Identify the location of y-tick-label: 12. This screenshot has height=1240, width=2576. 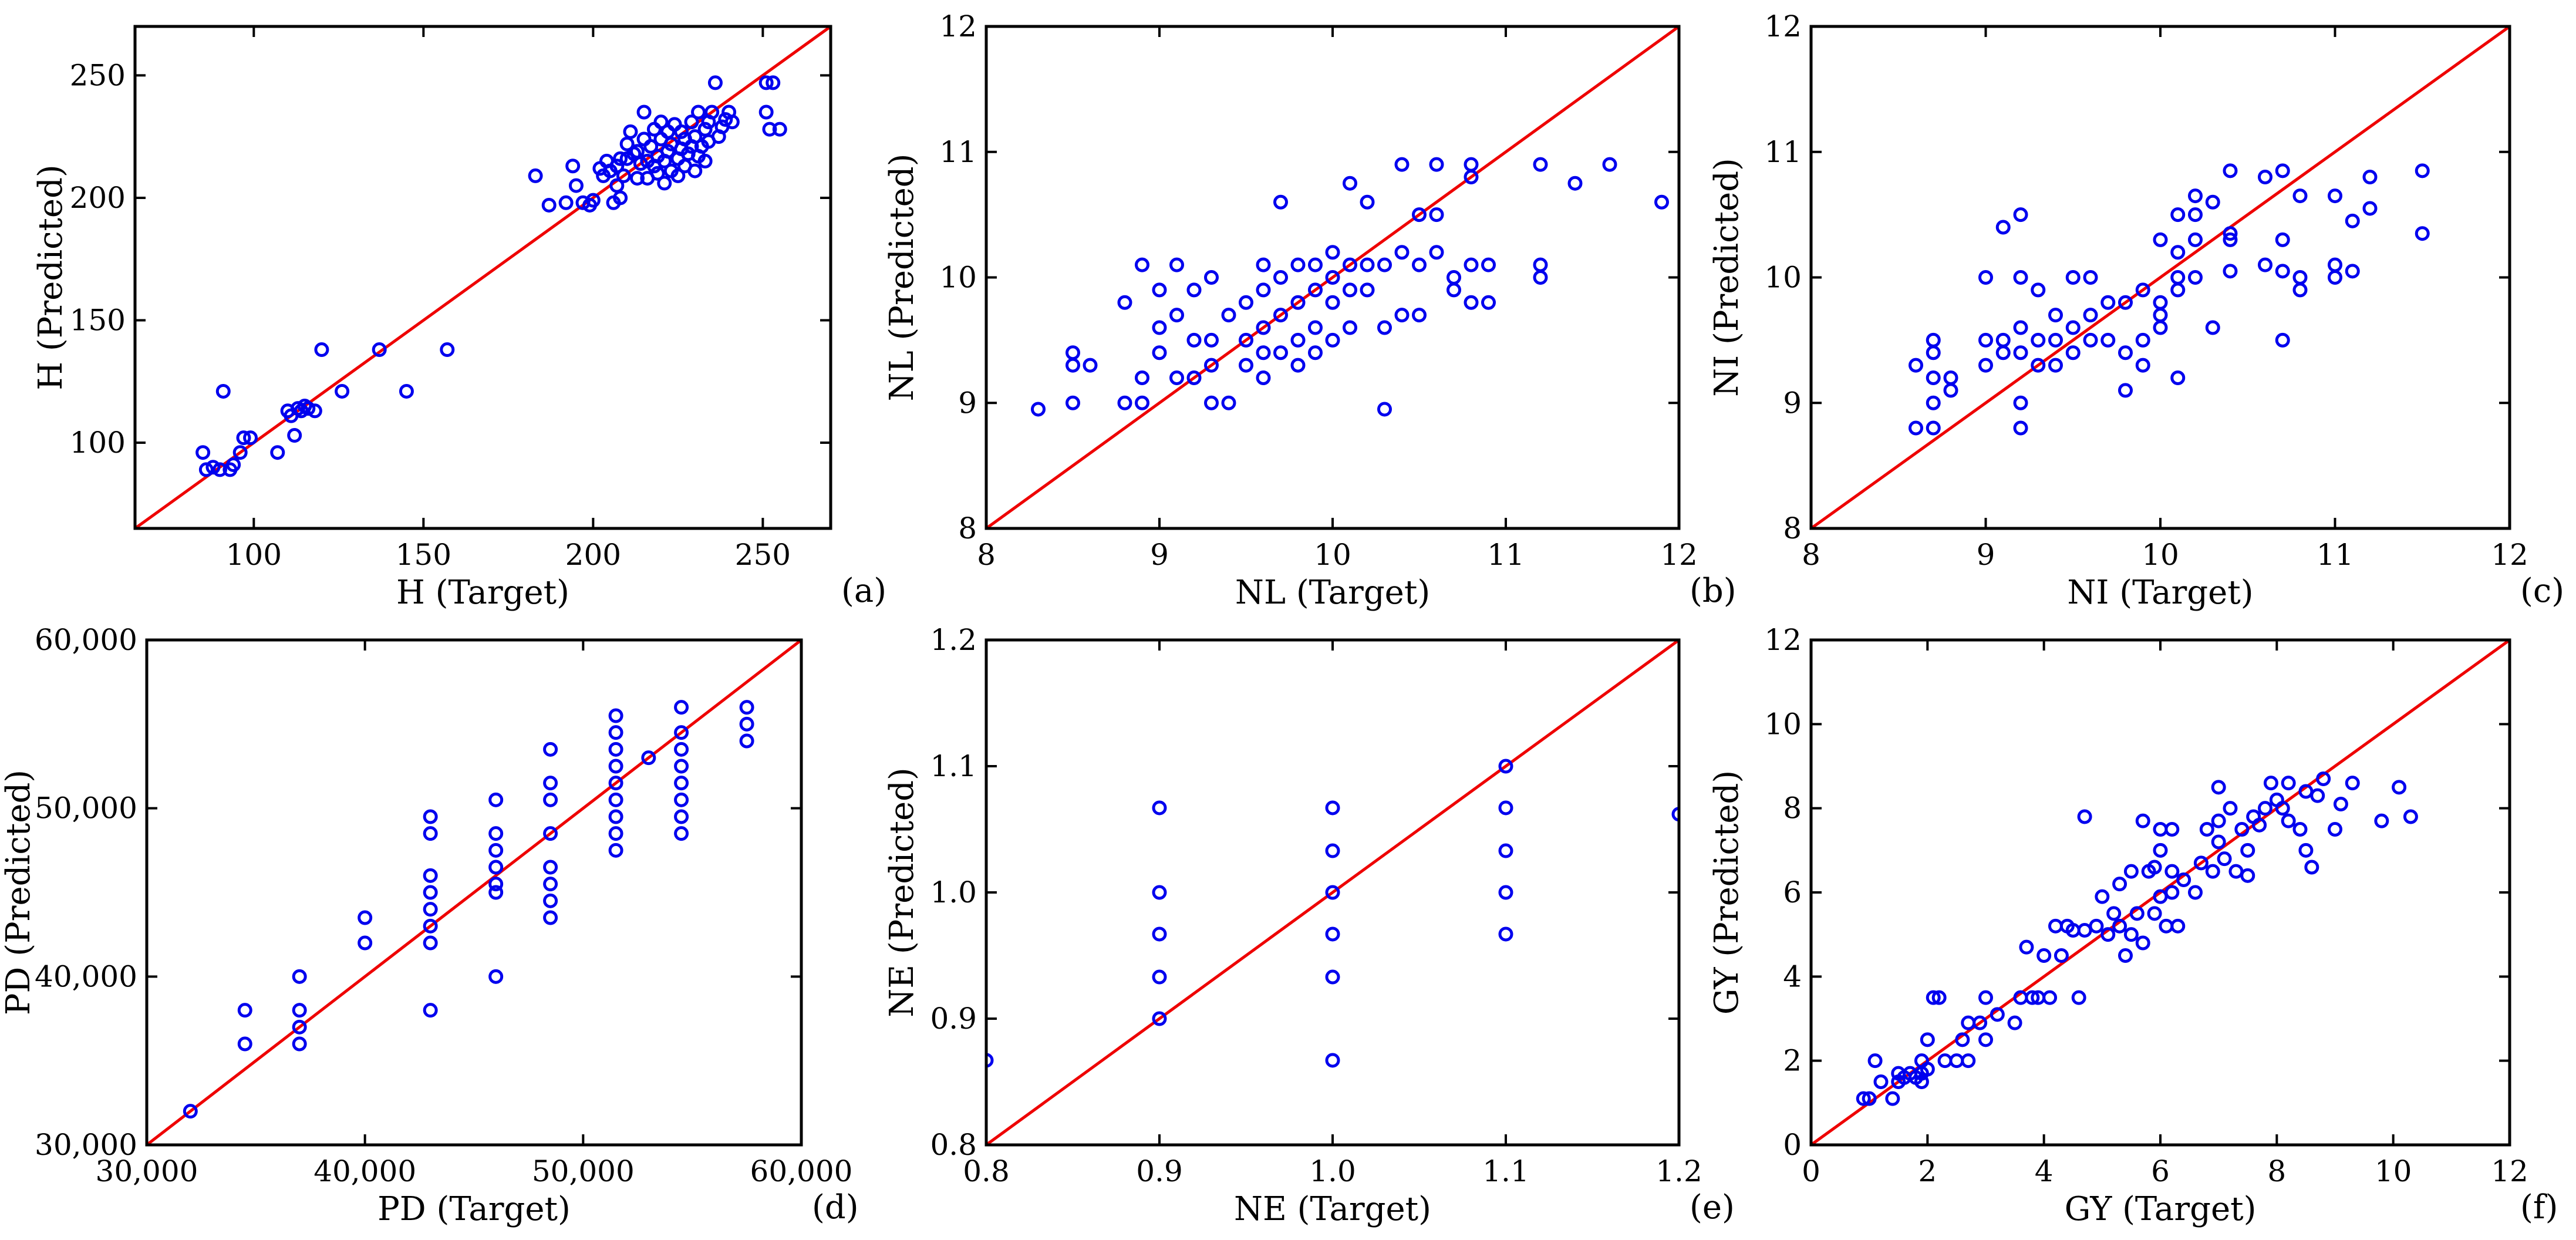
(958, 26).